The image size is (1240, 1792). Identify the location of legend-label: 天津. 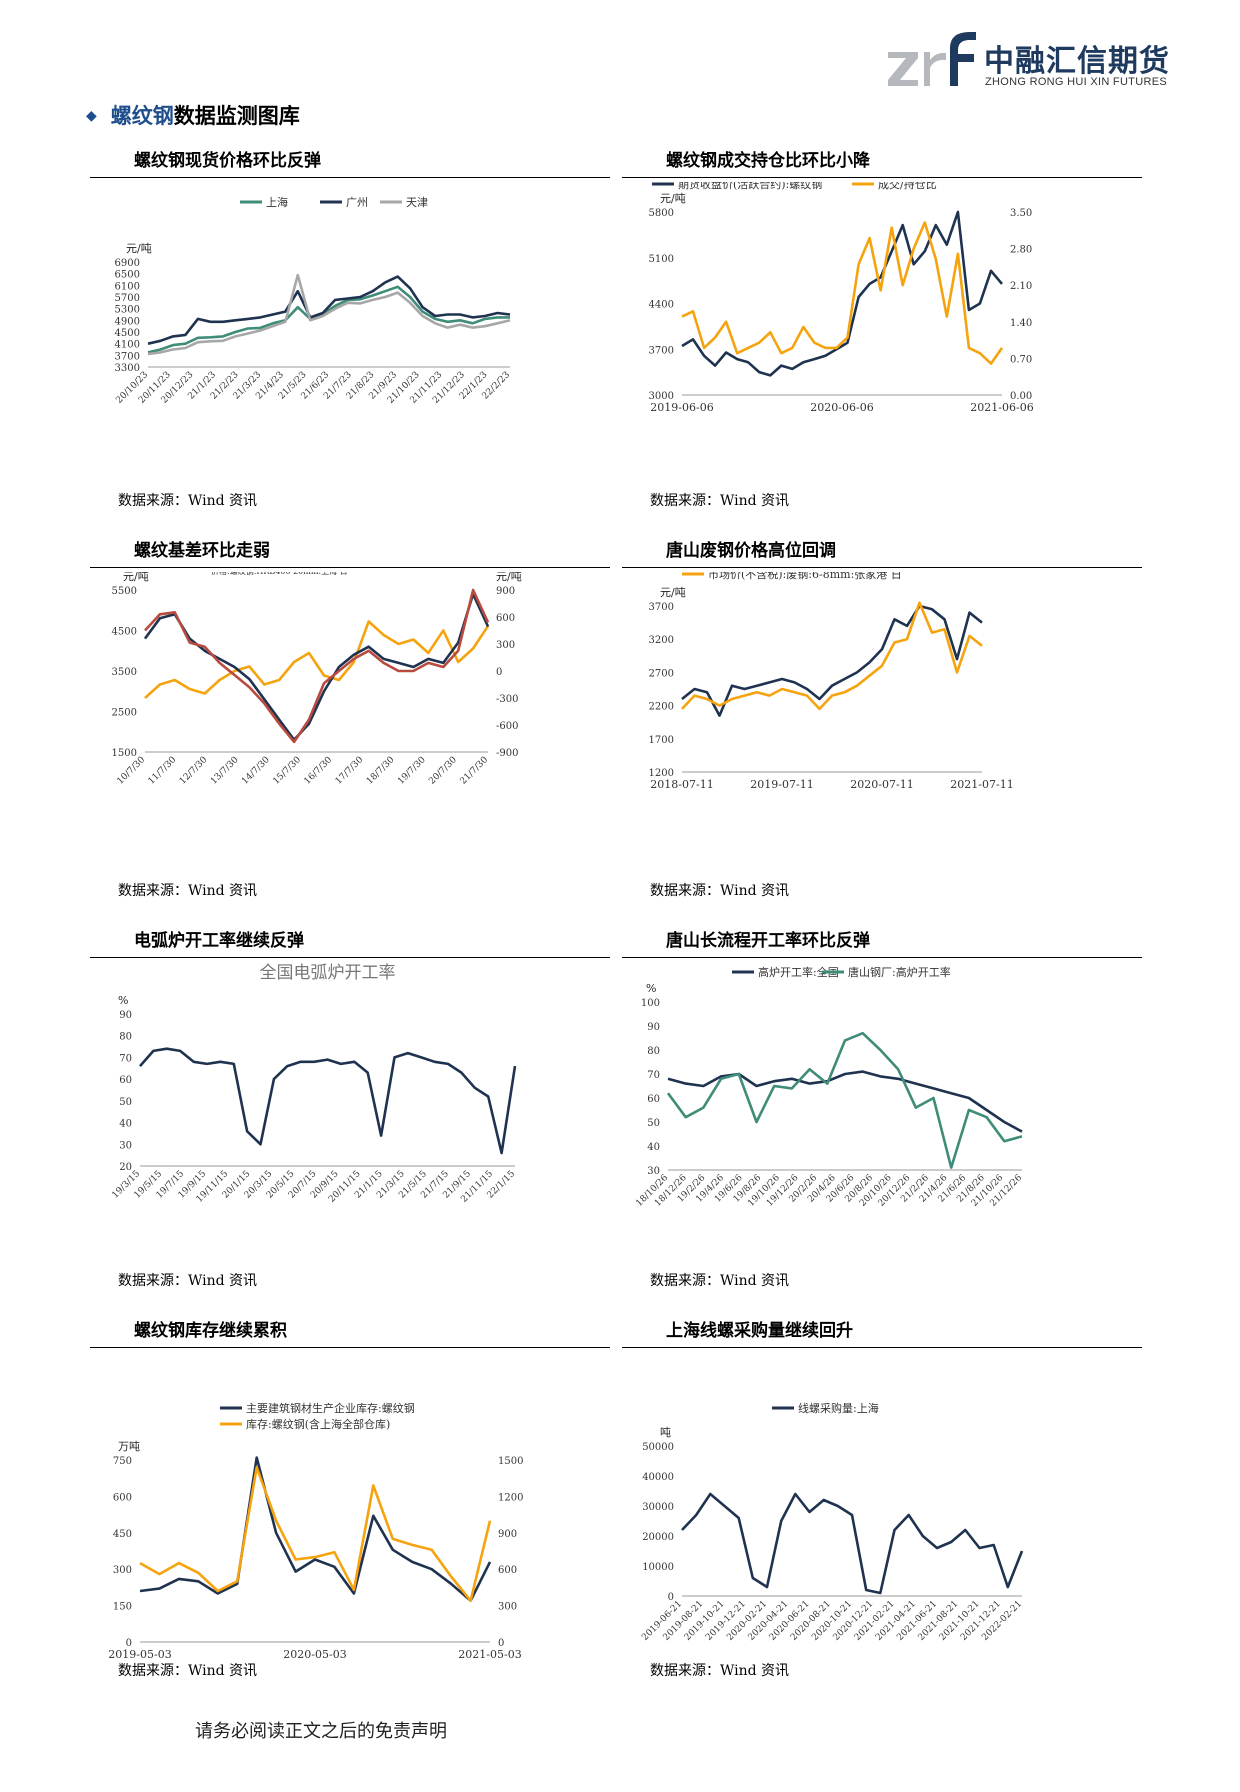
(417, 202).